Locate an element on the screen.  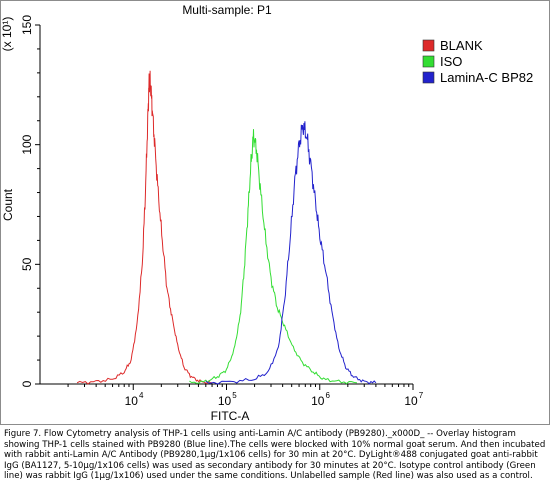
y-multiplier-label: (x 10¹) is located at coordinates (7, 34).